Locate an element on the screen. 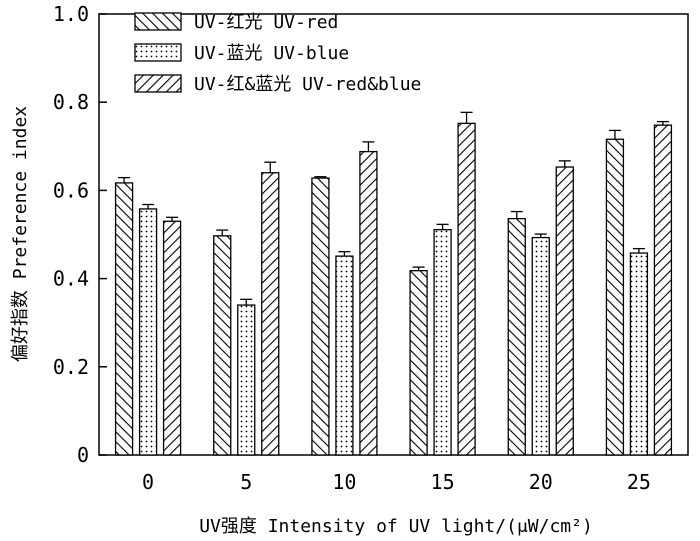  y-tick-label: 0.2 is located at coordinates (71, 367).